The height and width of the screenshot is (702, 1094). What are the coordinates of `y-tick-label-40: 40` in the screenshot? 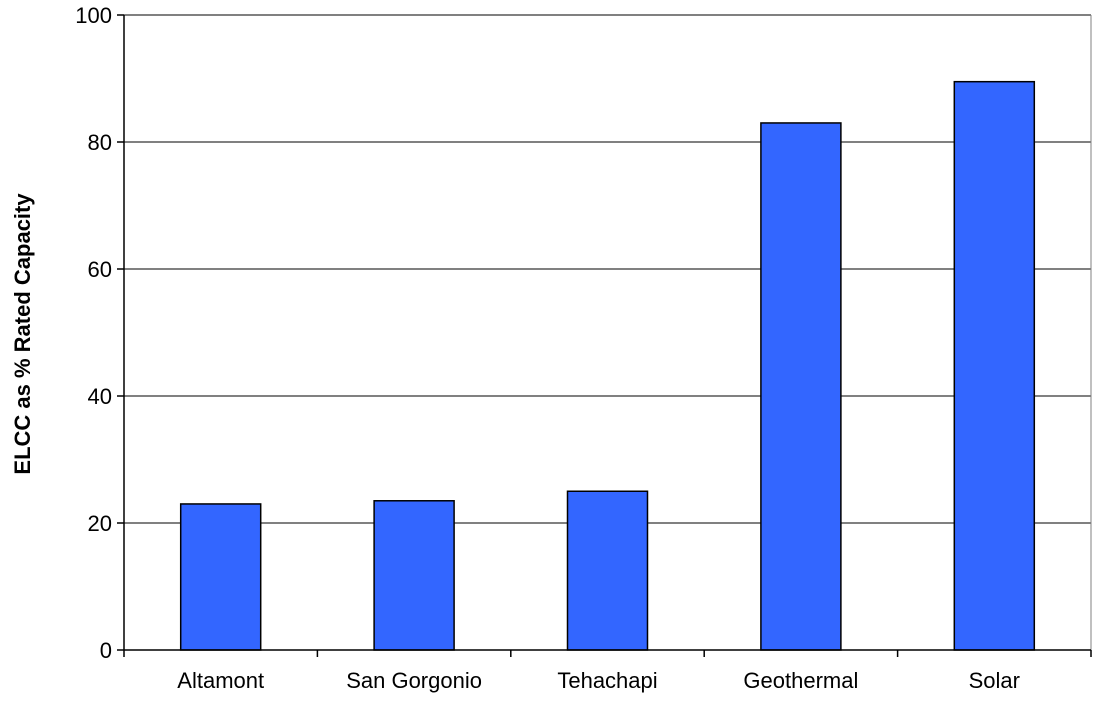 It's located at (100, 396).